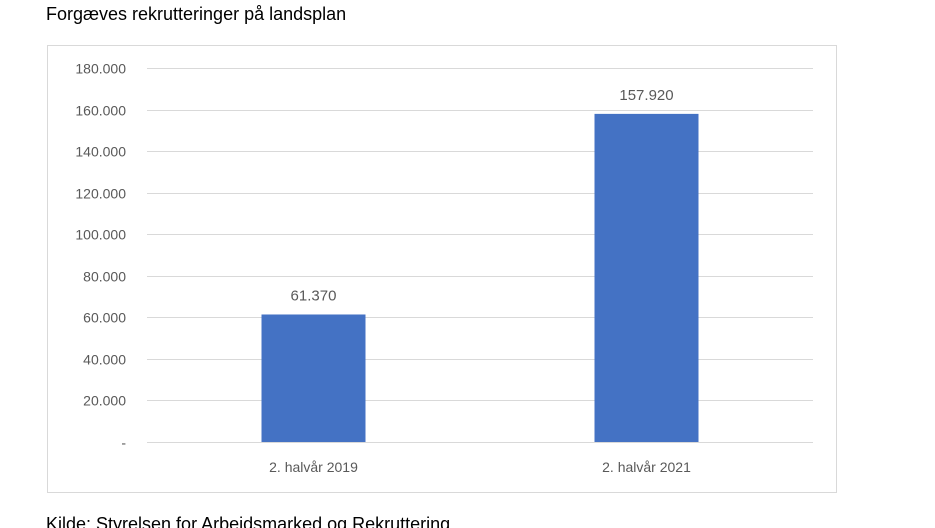 The height and width of the screenshot is (528, 935). What do you see at coordinates (100, 194) in the screenshot?
I see `y-tick-label: 120.000` at bounding box center [100, 194].